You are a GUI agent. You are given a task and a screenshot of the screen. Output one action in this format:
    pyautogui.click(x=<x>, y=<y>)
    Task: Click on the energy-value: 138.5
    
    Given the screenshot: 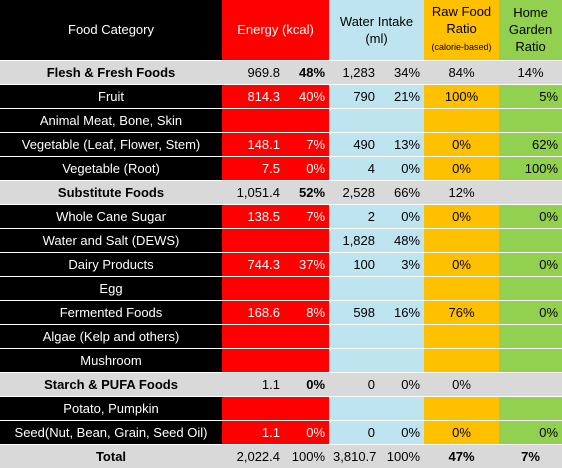 What is the action you would take?
    pyautogui.click(x=253, y=215)
    